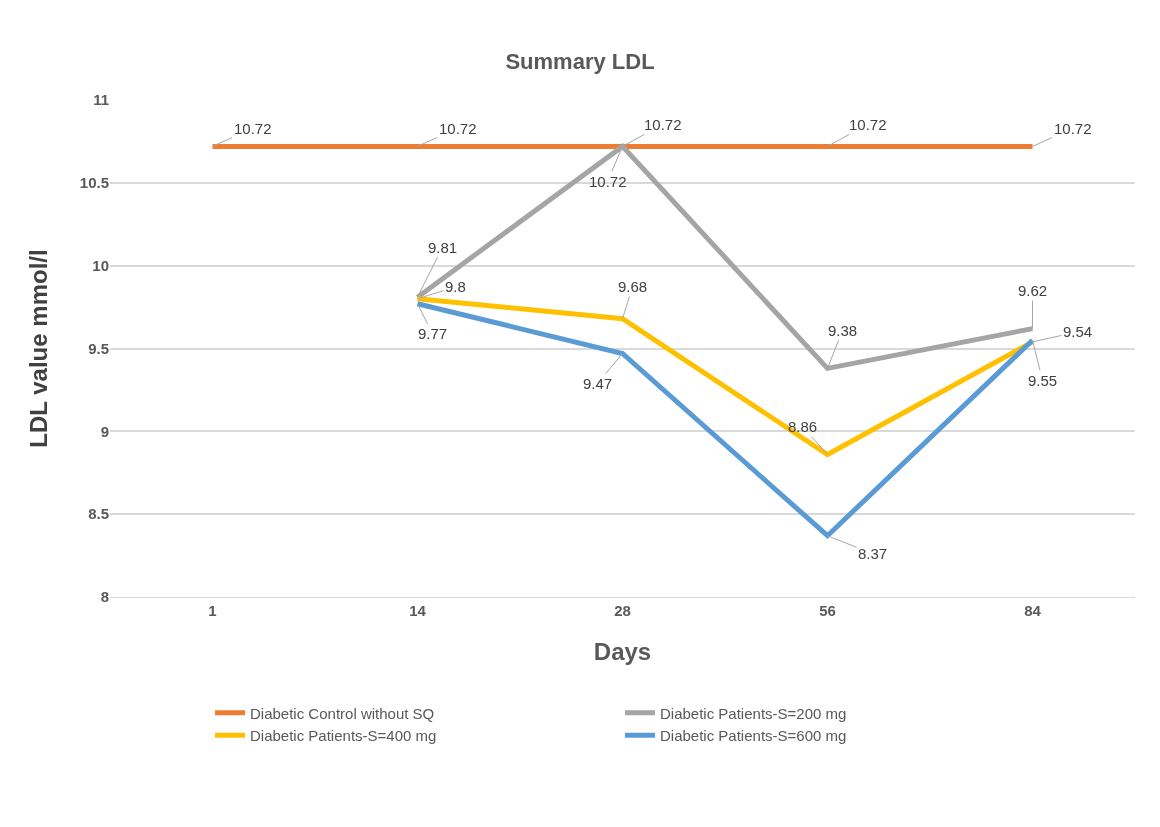 The width and height of the screenshot is (1160, 827). Describe the element at coordinates (418, 610) in the screenshot. I see `x-tick-label: 14` at that location.